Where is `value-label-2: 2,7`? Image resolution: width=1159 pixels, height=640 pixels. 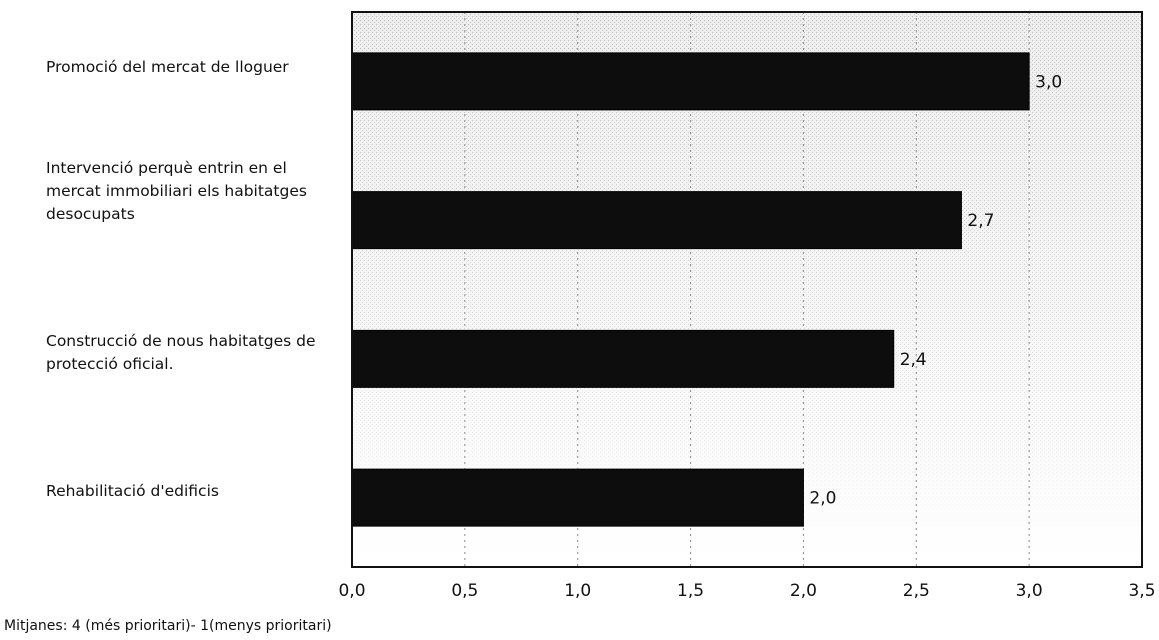 value-label-2: 2,7 is located at coordinates (980, 221).